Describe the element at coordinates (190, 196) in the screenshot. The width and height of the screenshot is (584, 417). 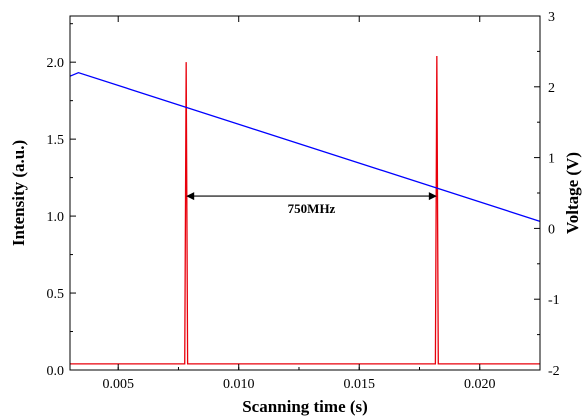
I see `annotation-arrow-head-left` at that location.